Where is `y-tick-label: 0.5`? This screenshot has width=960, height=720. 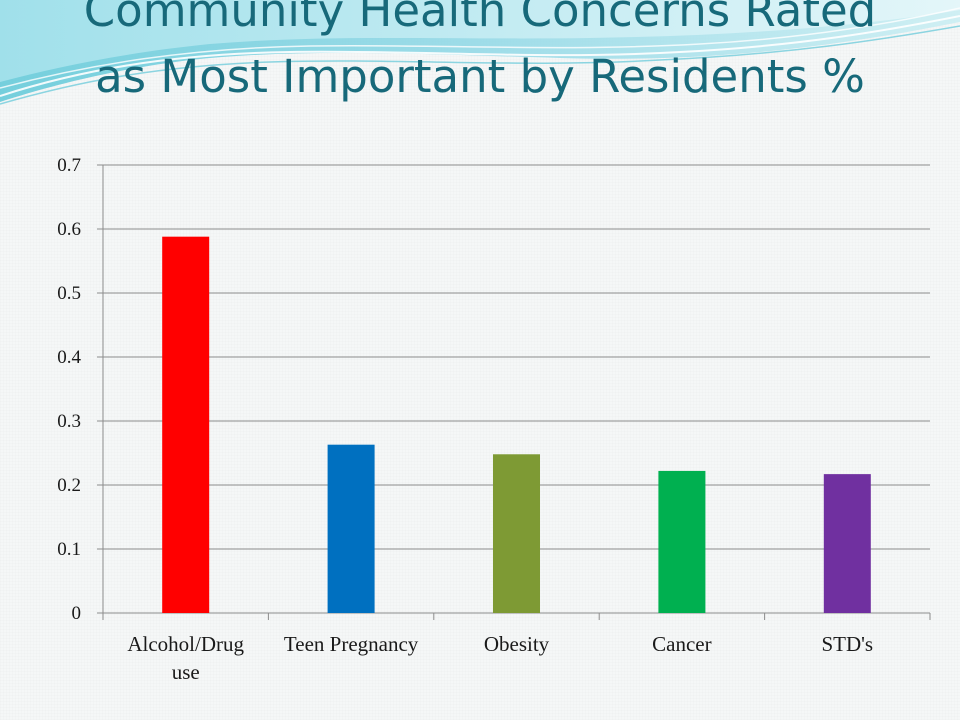 y-tick-label: 0.5 is located at coordinates (69, 293).